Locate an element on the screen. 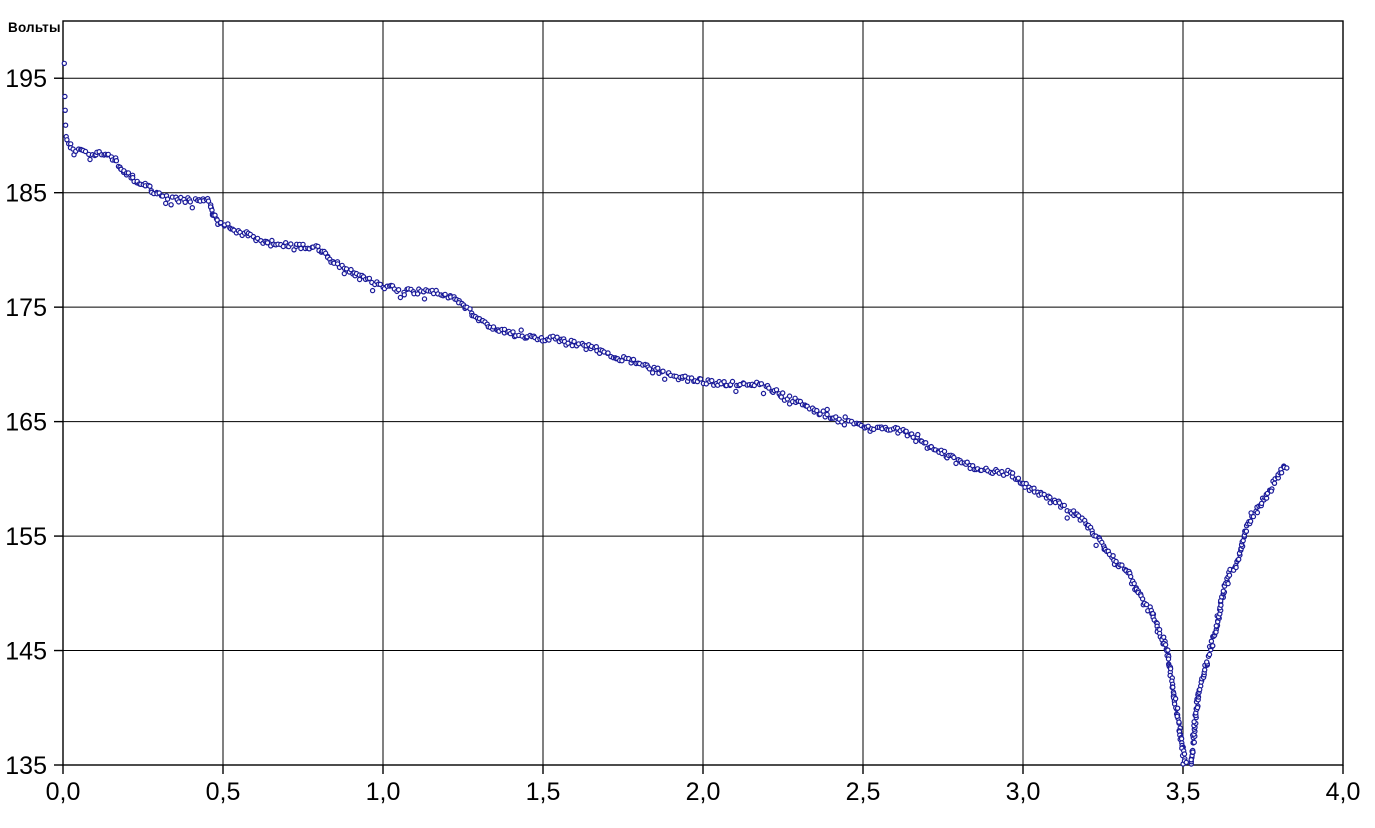 The width and height of the screenshot is (1375, 828). y-axis-title: Вольты is located at coordinates (34, 27).